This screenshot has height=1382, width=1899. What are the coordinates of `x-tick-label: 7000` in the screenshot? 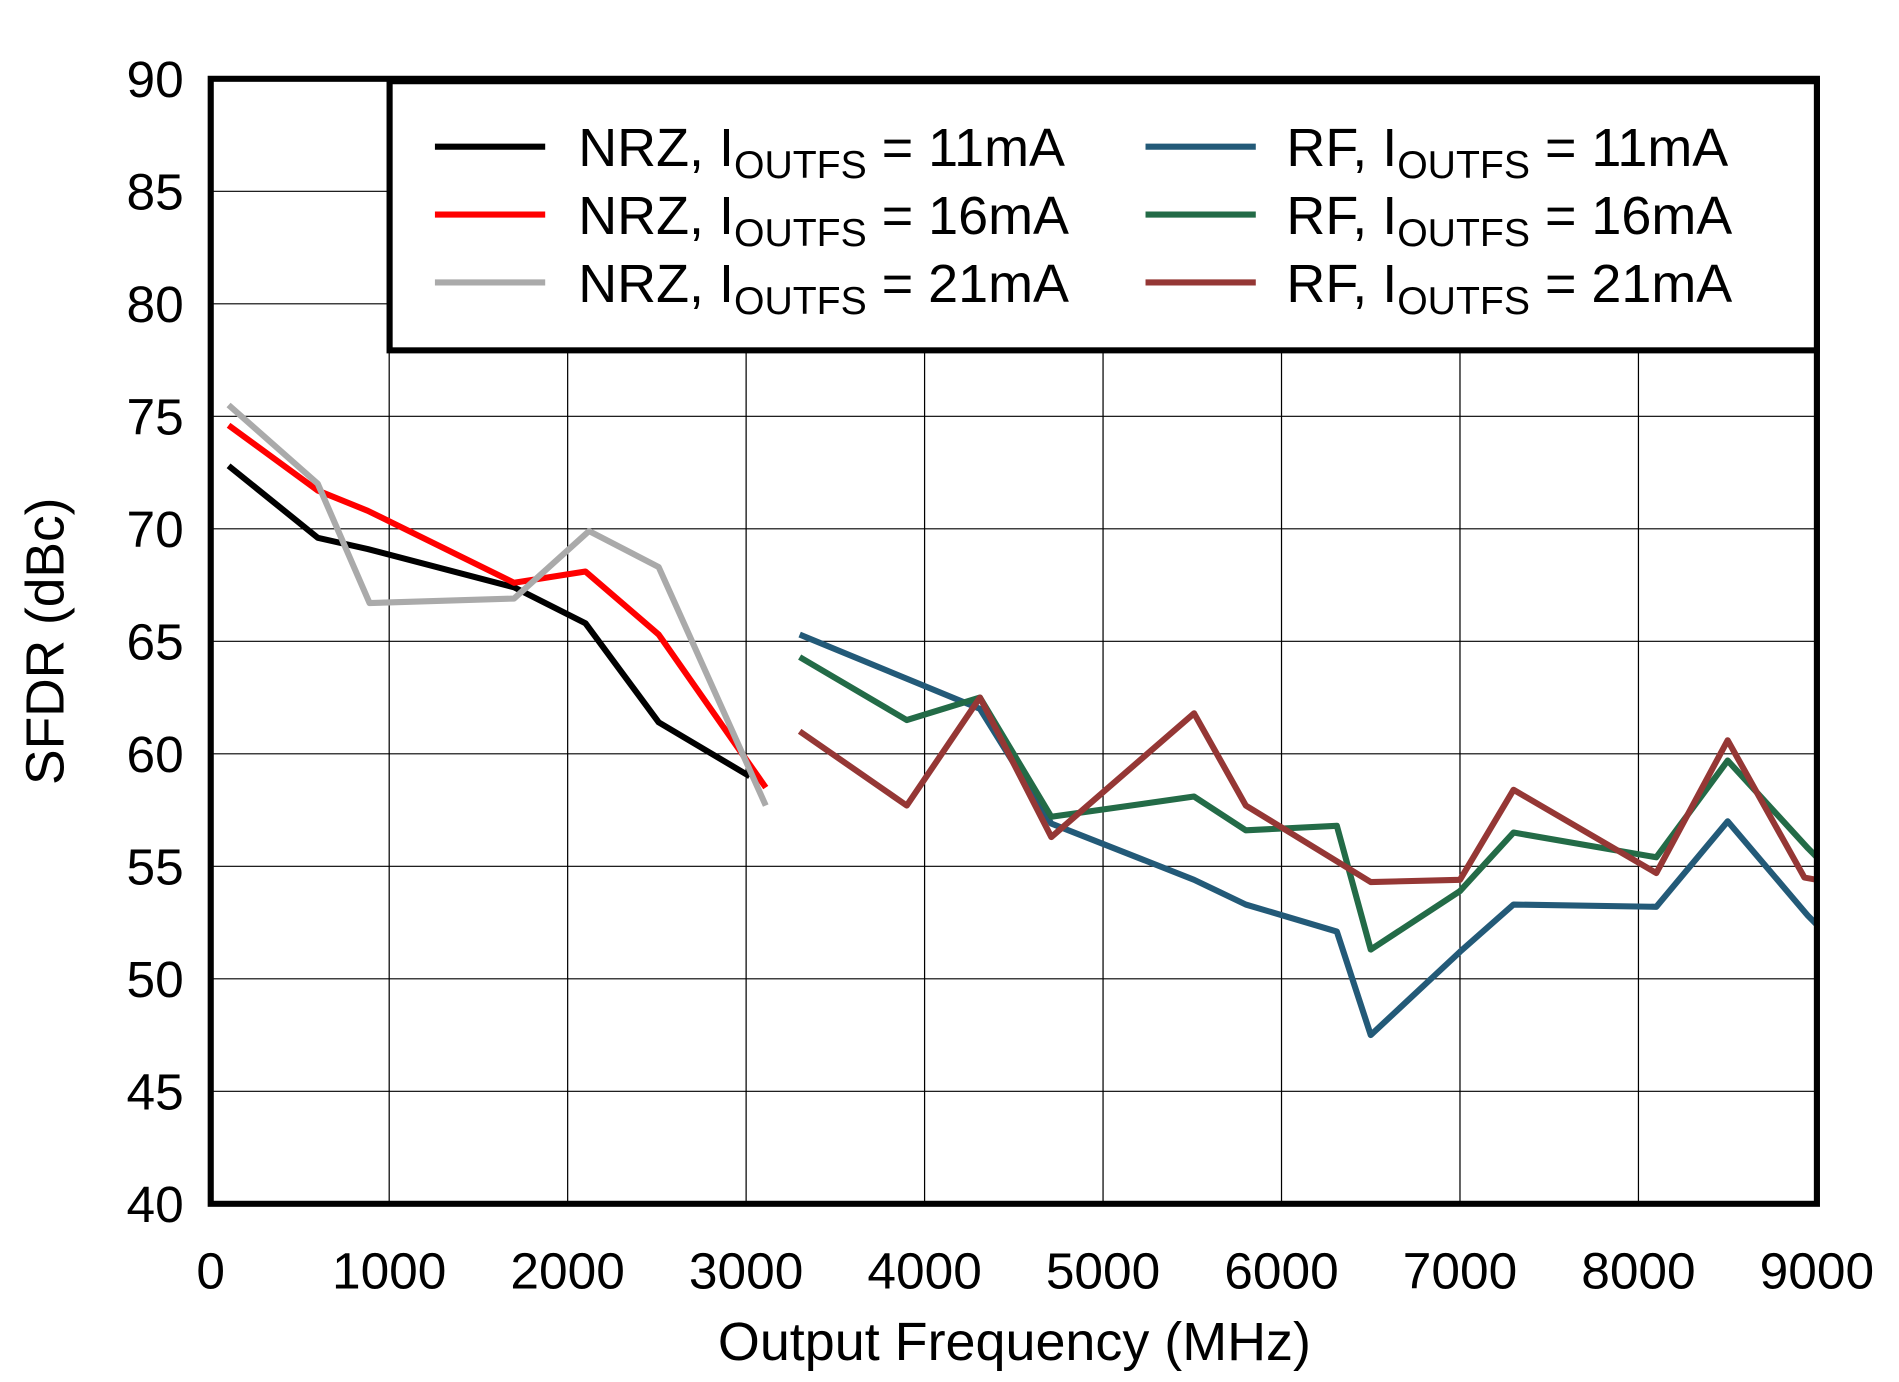 It's located at (1460, 1271).